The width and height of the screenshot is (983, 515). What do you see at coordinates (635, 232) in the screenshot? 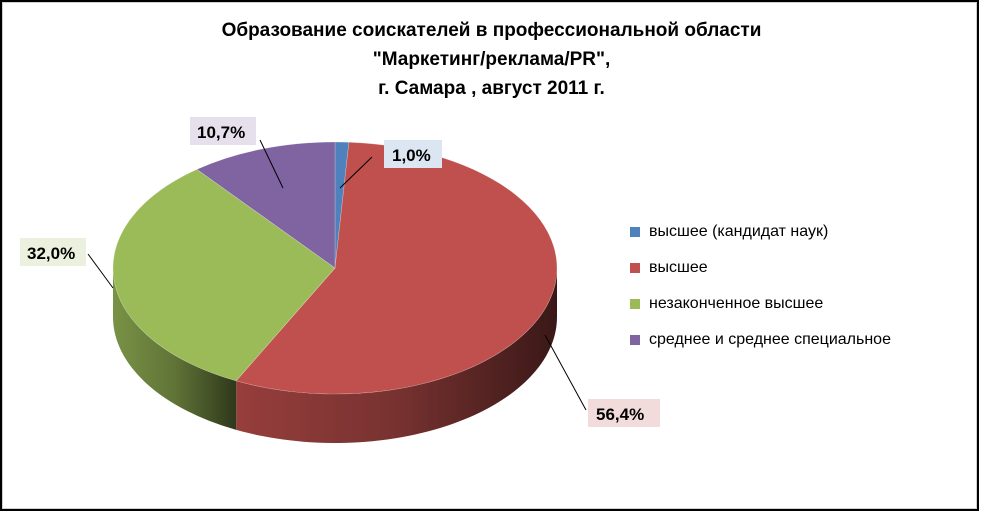
I see `legend-swatch-phd` at bounding box center [635, 232].